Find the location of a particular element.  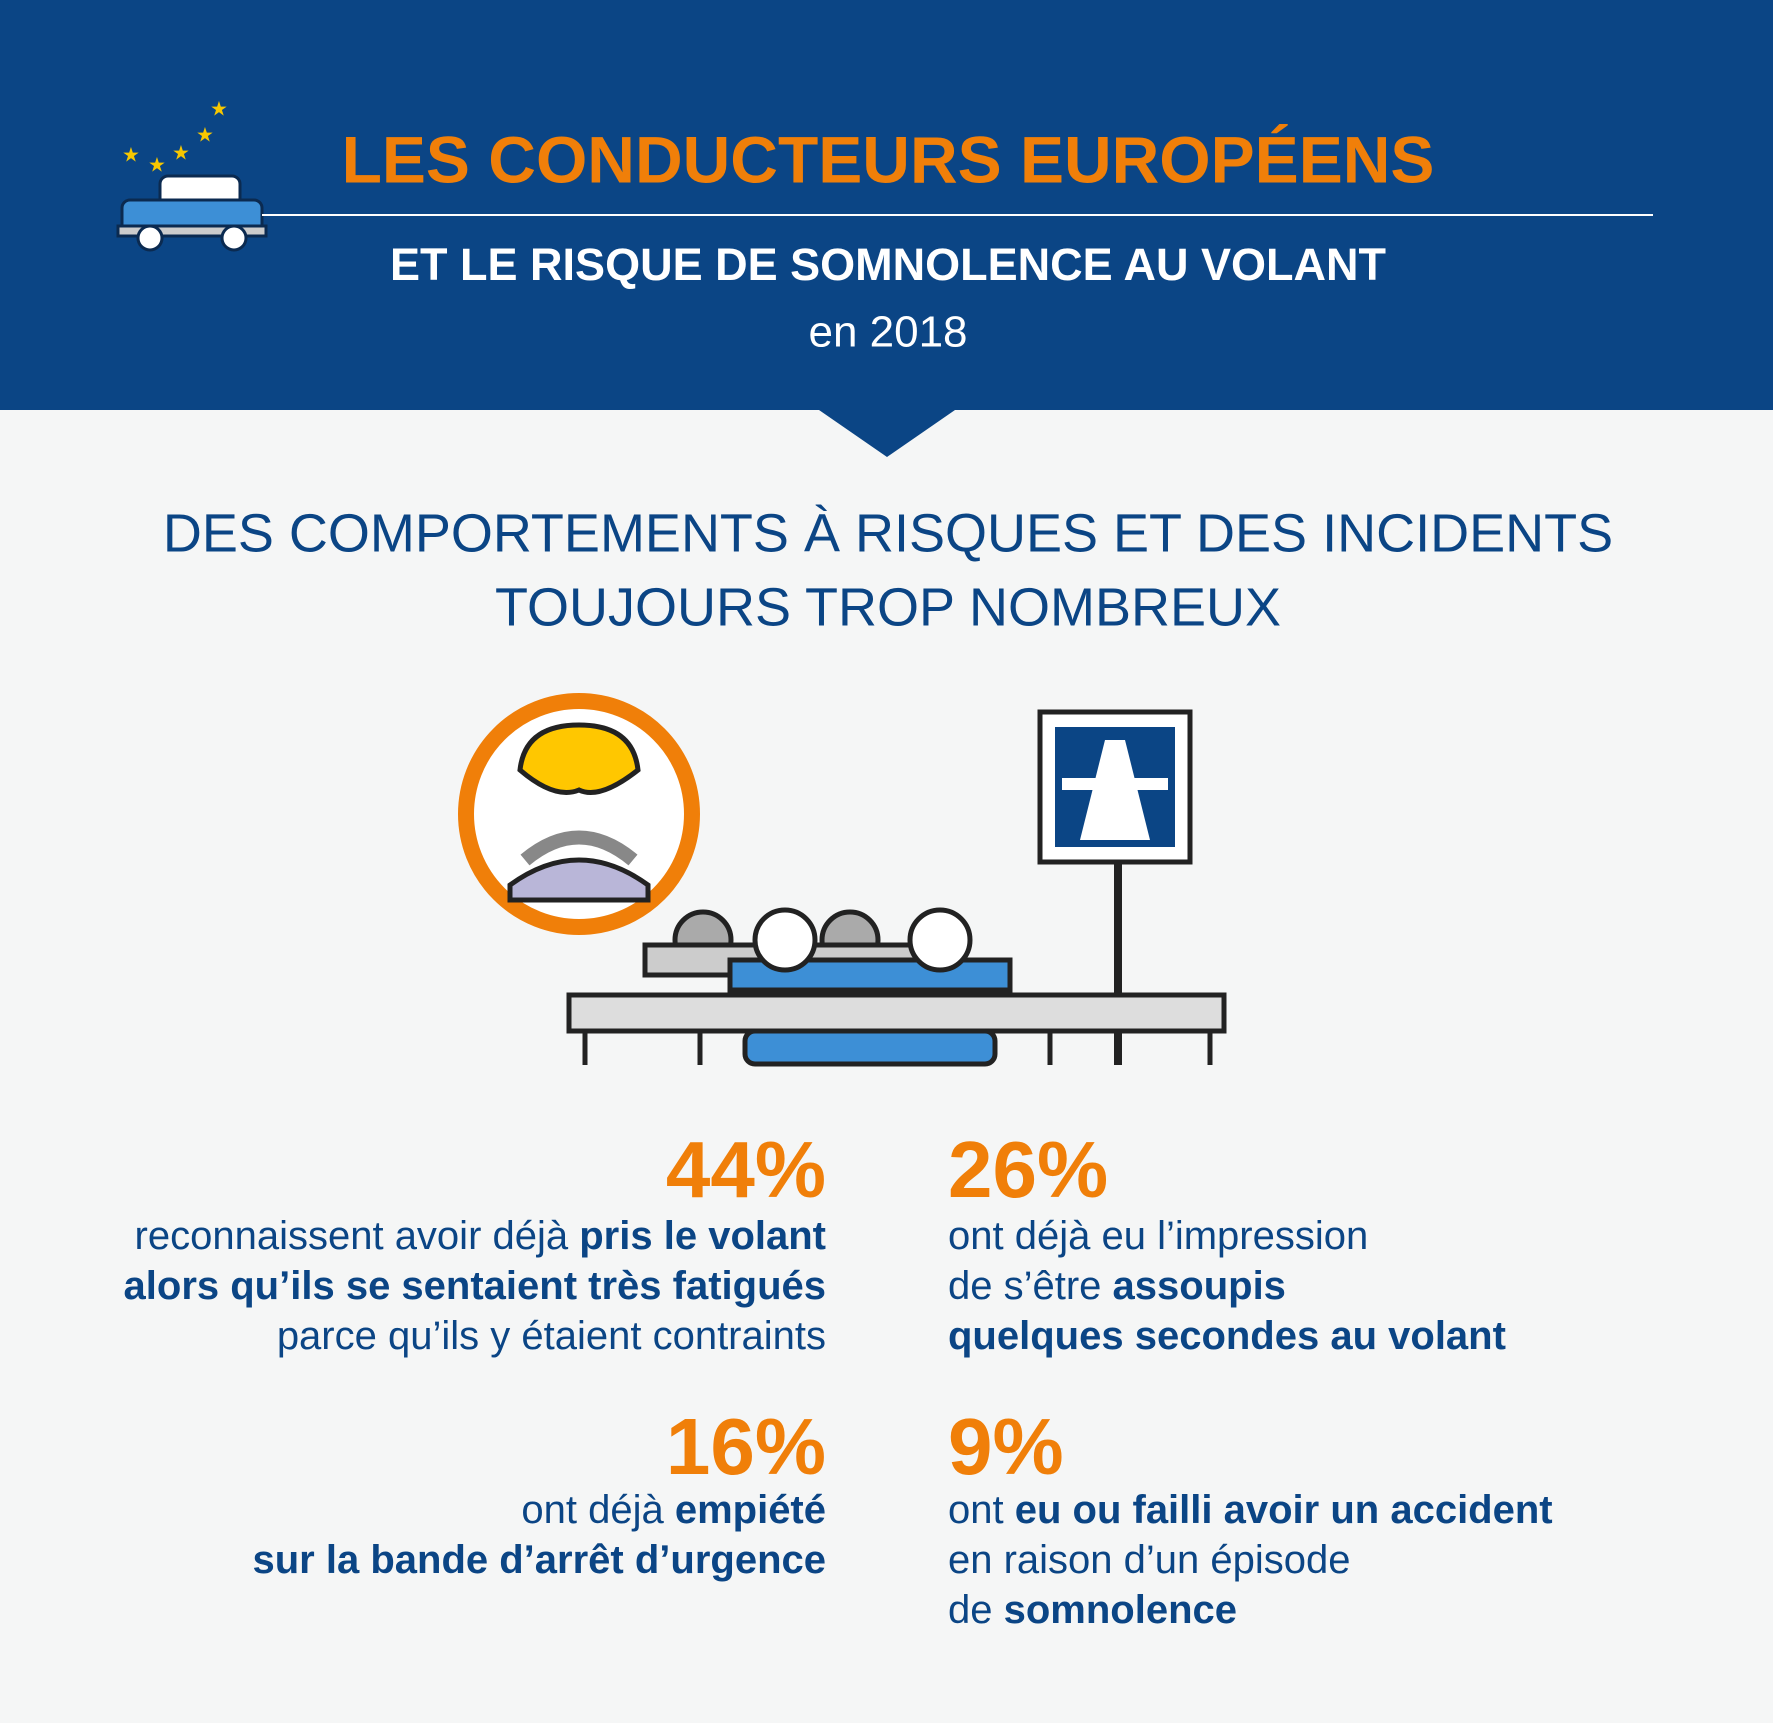

stat-line: de somnolence is located at coordinates (1092, 1610).